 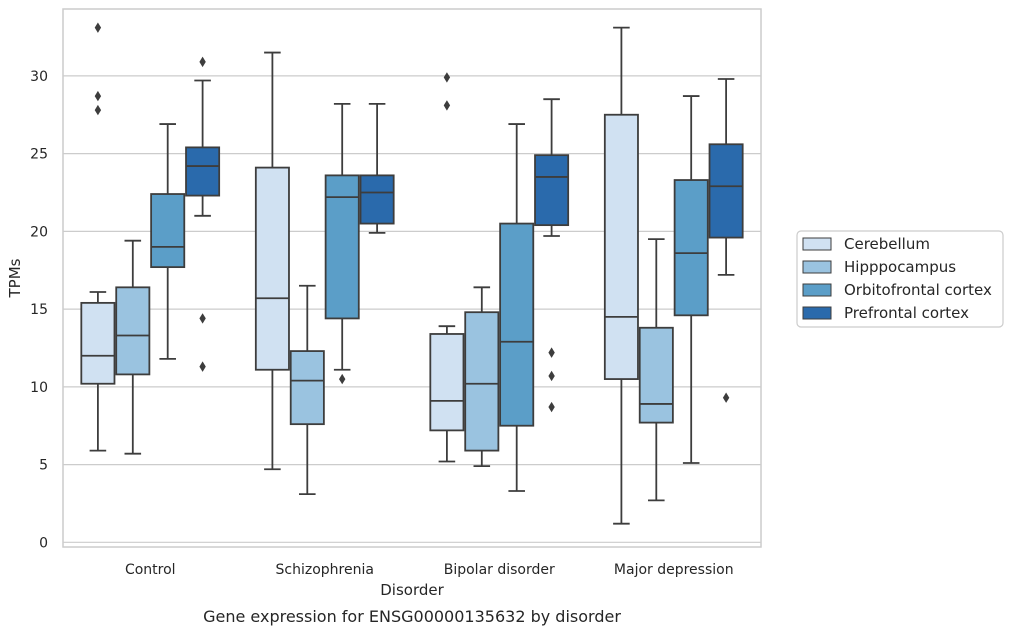 I want to click on y-tick-label: 5, so click(x=43, y=466).